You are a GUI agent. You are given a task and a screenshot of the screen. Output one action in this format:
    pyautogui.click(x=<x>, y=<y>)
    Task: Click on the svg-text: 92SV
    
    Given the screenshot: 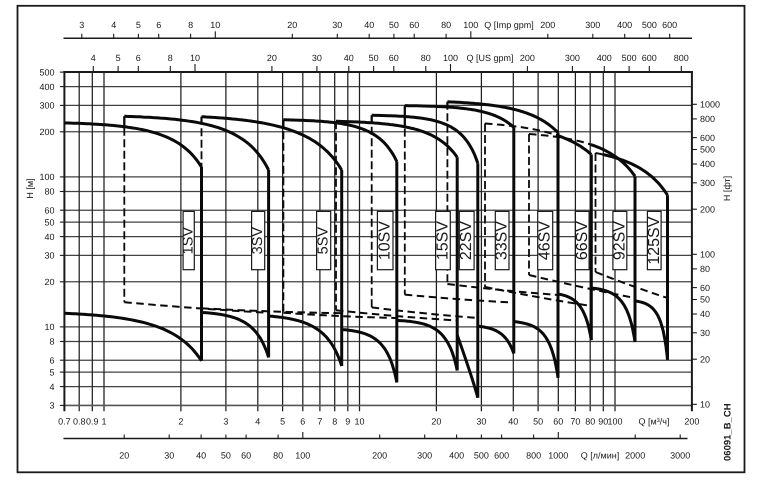 What is the action you would take?
    pyautogui.click(x=619, y=240)
    